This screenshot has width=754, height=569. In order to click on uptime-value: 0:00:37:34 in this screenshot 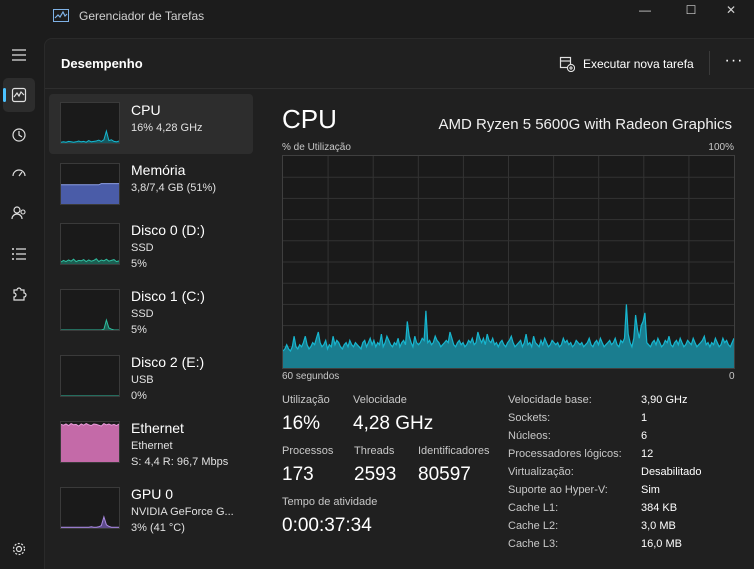, I will do `click(327, 525)`.